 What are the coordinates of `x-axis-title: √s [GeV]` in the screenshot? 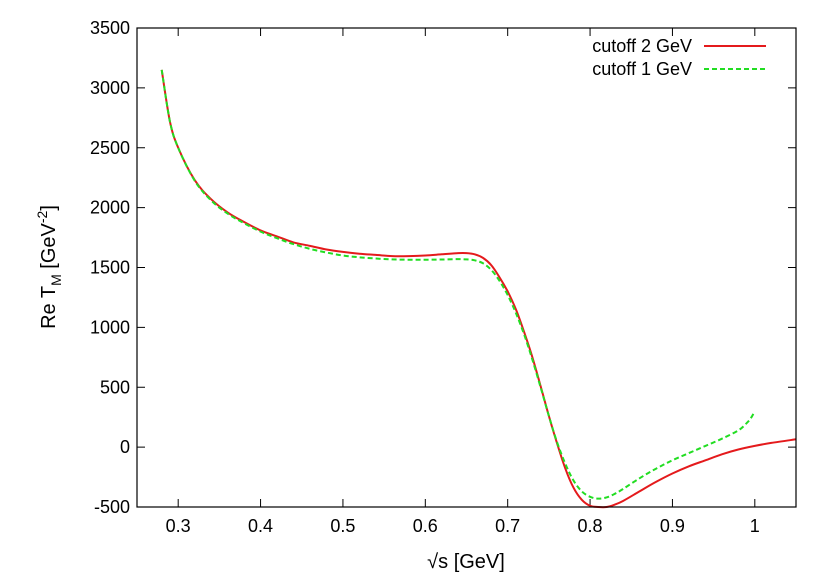 It's located at (466, 562).